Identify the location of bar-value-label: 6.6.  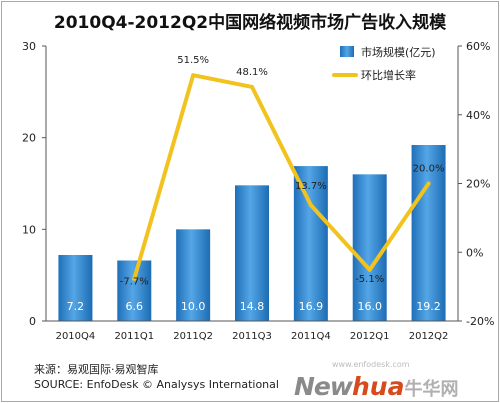
(135, 306).